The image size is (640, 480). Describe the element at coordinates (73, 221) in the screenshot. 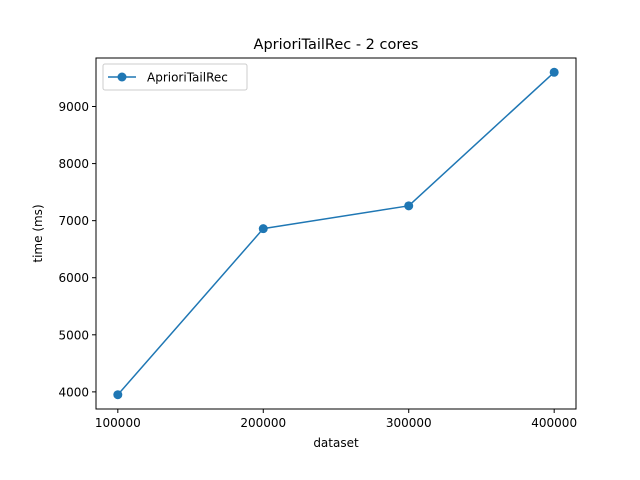

I see `y-tick-label: 7000` at that location.